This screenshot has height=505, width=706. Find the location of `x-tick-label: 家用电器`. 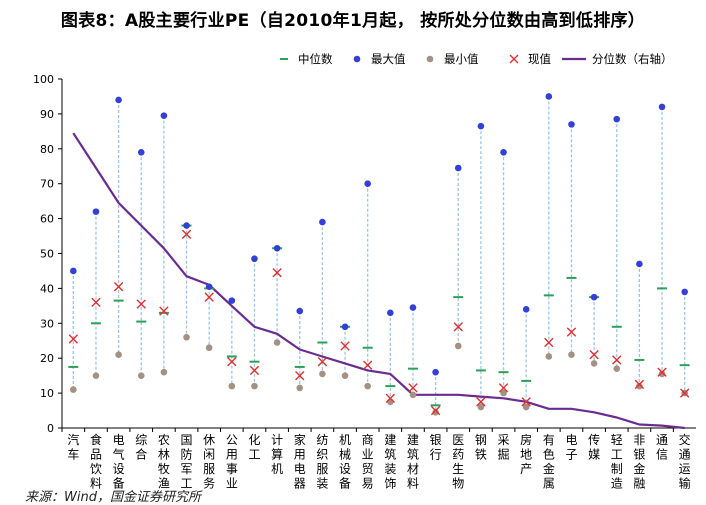

x-tick-label: 家用电器 is located at coordinates (300, 461).